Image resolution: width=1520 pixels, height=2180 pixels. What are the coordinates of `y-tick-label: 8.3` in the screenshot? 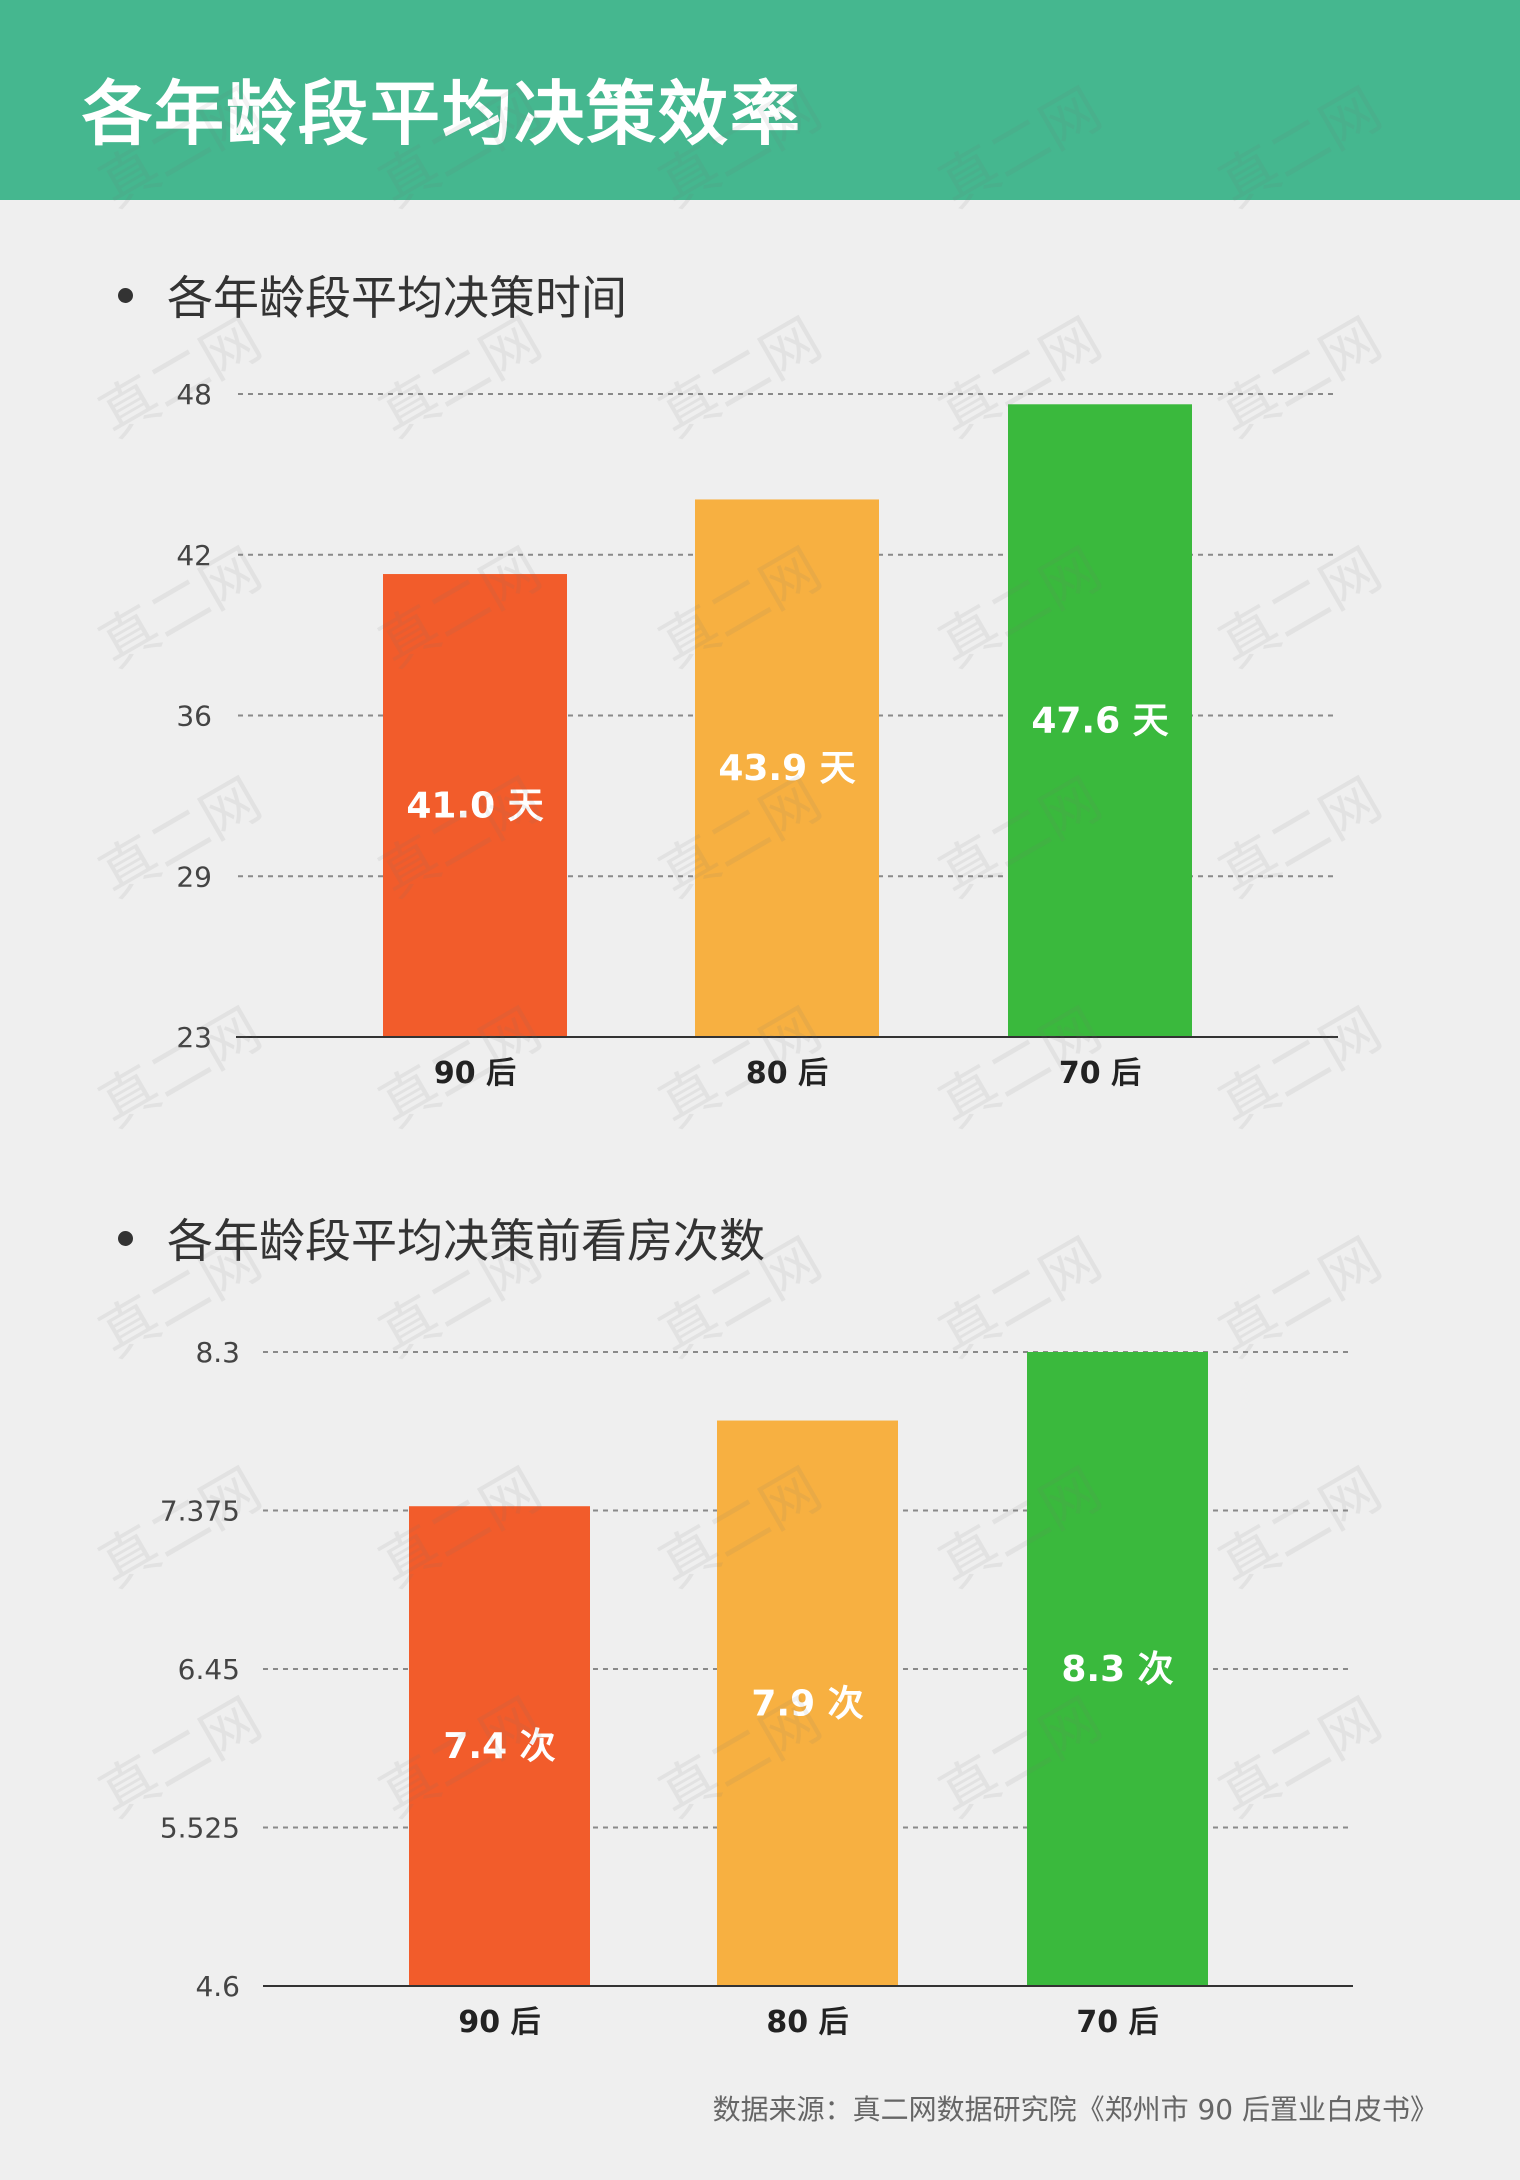 It's located at (217, 1352).